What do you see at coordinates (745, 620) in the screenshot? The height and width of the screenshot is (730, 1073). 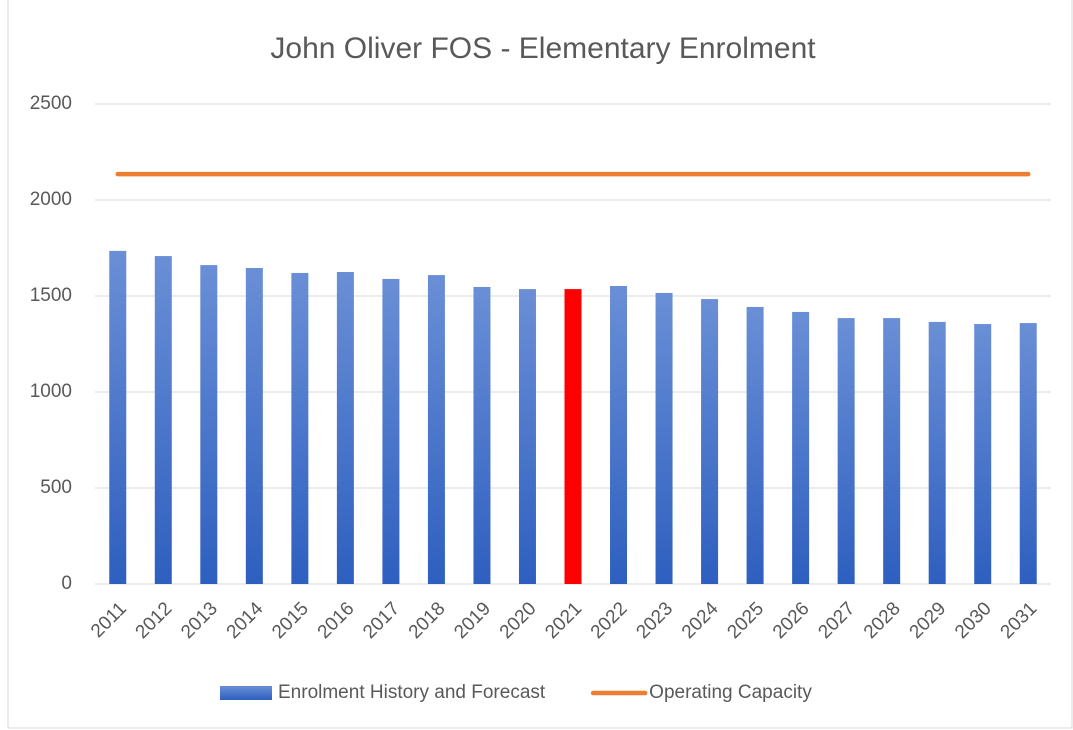 I see `x-tick-label: 2025` at bounding box center [745, 620].